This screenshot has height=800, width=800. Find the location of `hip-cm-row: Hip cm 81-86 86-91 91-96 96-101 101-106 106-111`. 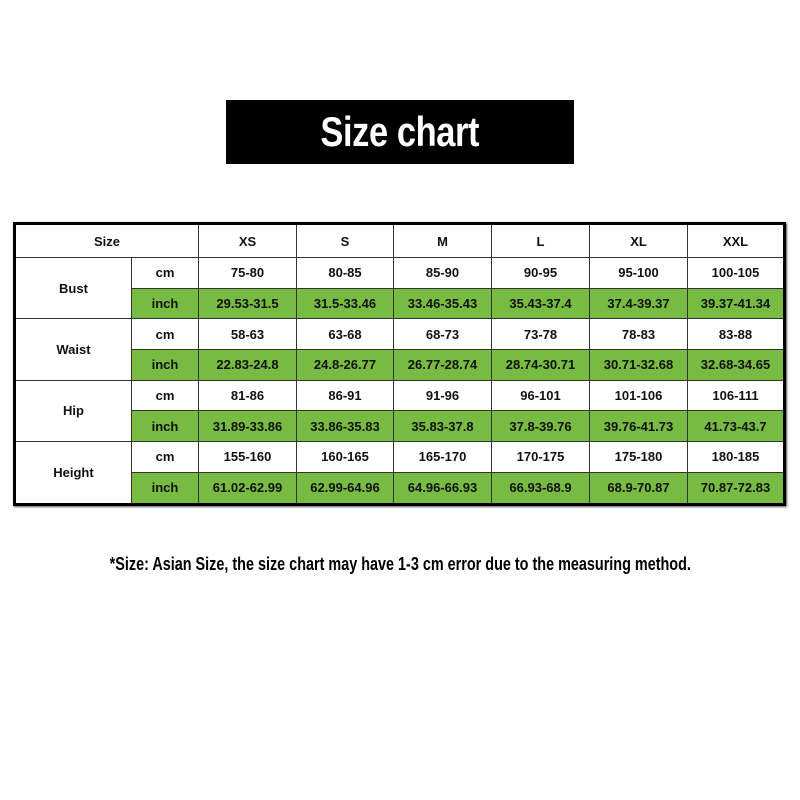

hip-cm-row: Hip cm 81-86 86-91 91-96 96-101 101-106 106-111 is located at coordinates (399, 411).